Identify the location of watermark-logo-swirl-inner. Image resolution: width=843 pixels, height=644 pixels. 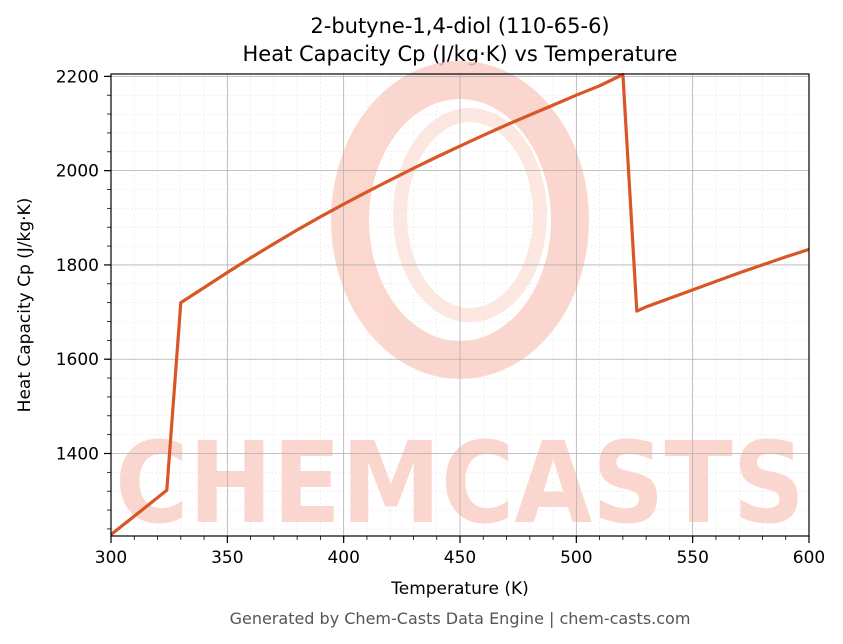
(470, 215).